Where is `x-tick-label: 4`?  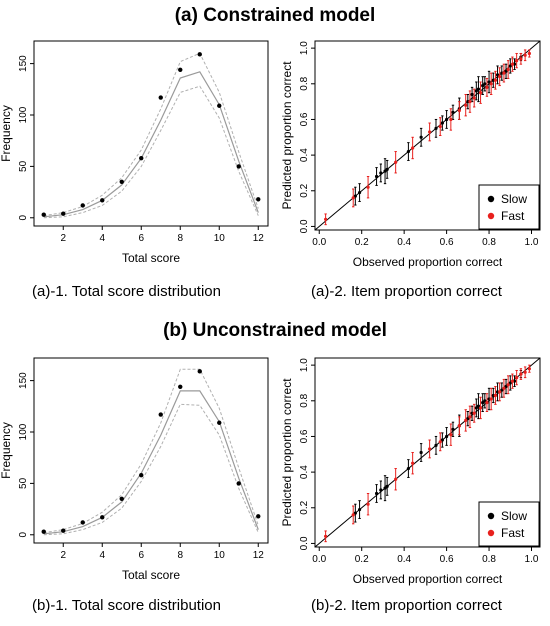 x-tick-label: 4 is located at coordinates (102, 238).